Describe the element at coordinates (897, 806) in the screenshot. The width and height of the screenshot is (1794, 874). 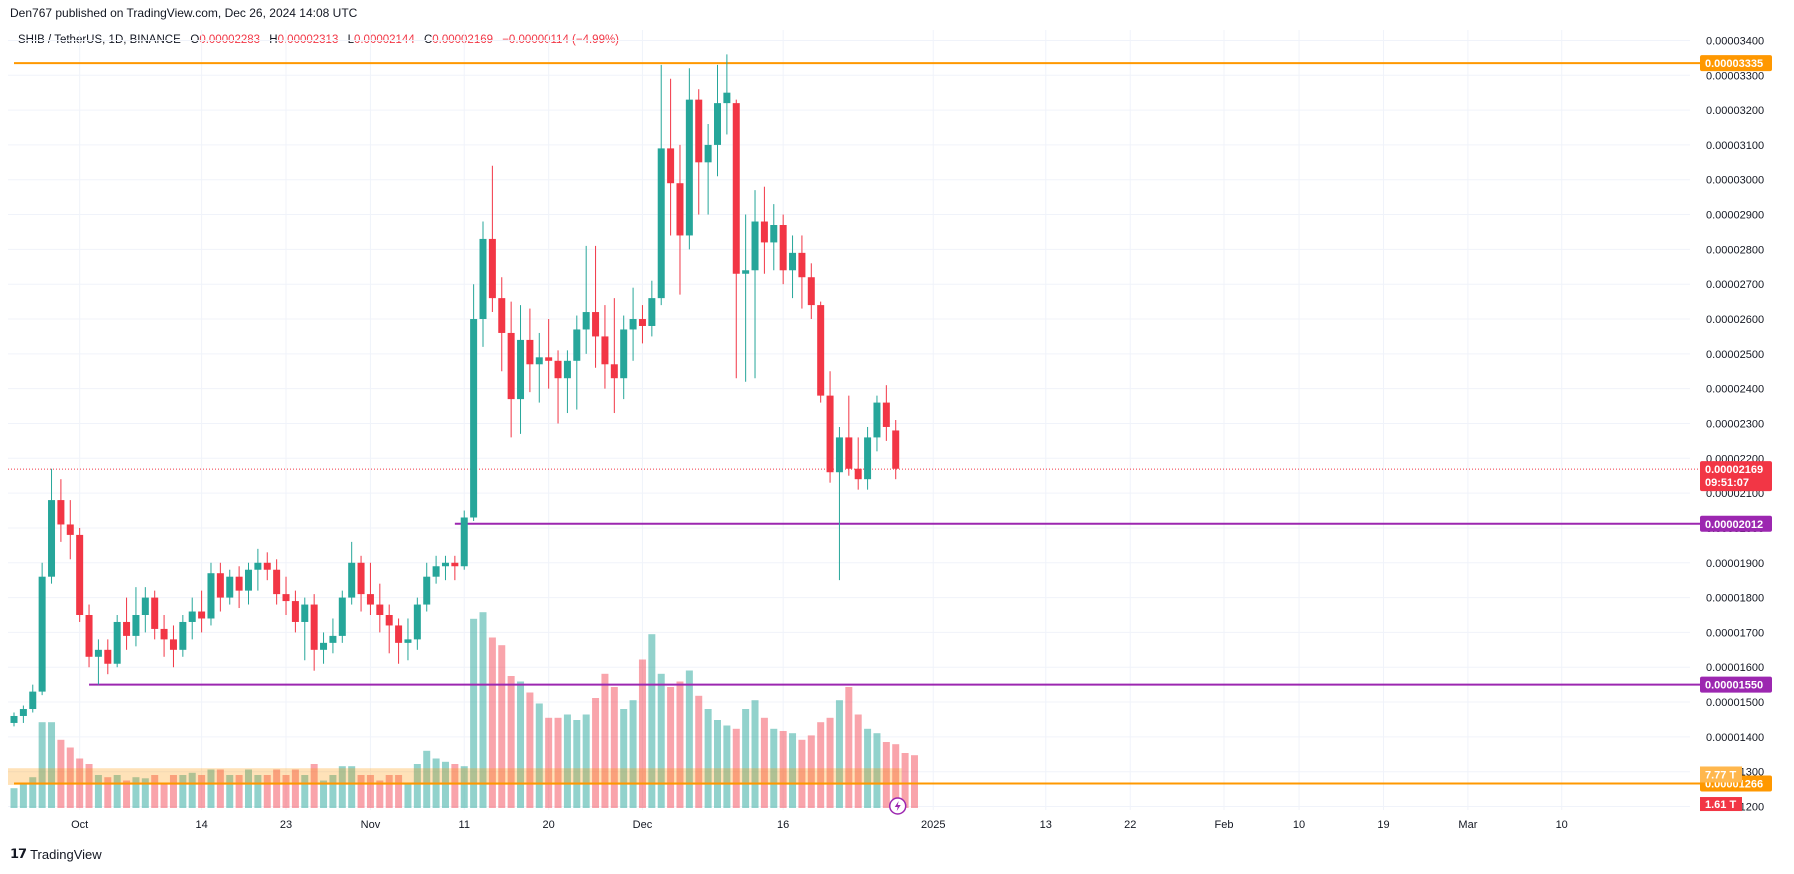
I see `lightning-glyph` at that location.